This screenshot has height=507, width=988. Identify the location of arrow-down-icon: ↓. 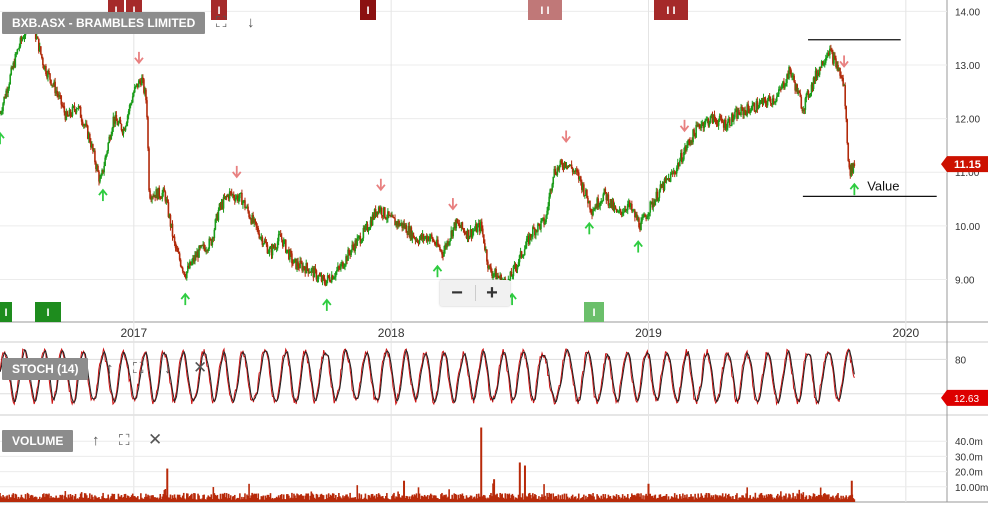
(251, 22).